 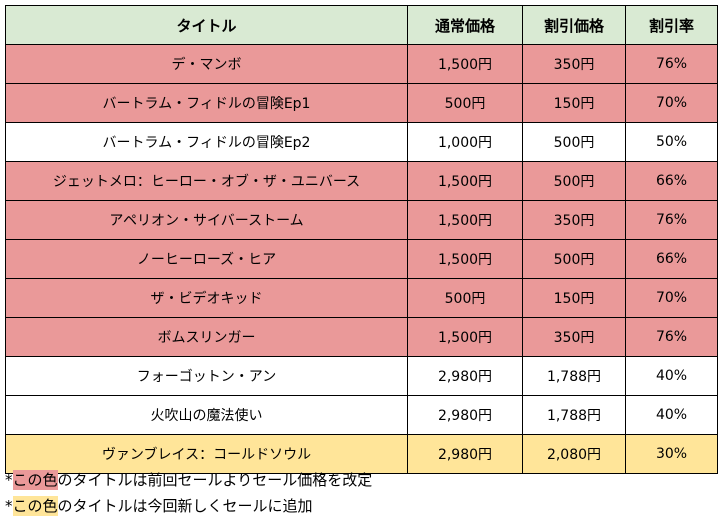 What do you see at coordinates (465, 142) in the screenshot?
I see `cell-regular-price: 1,000円` at bounding box center [465, 142].